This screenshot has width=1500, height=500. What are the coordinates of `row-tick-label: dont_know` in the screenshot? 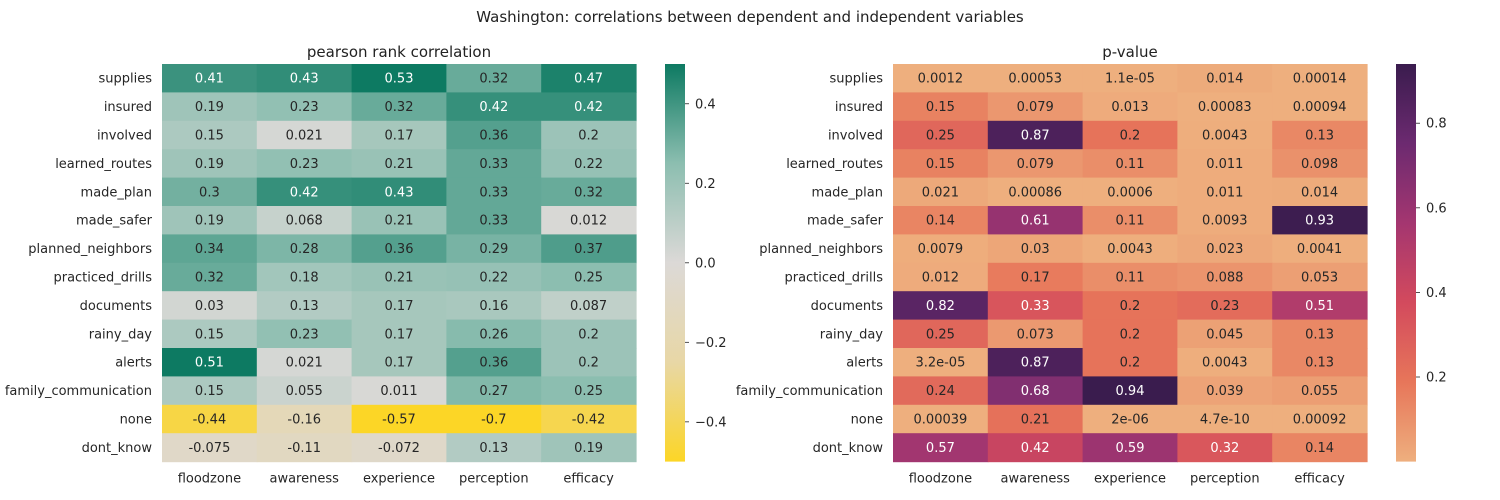 It's located at (848, 448).